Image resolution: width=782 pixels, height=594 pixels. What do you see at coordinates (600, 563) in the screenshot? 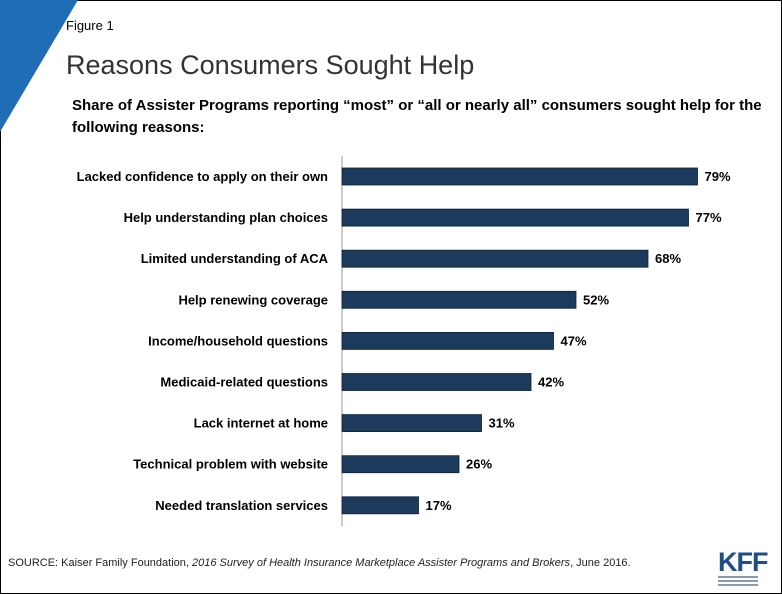
I see `source-suffix: , June 2016.` at bounding box center [600, 563].